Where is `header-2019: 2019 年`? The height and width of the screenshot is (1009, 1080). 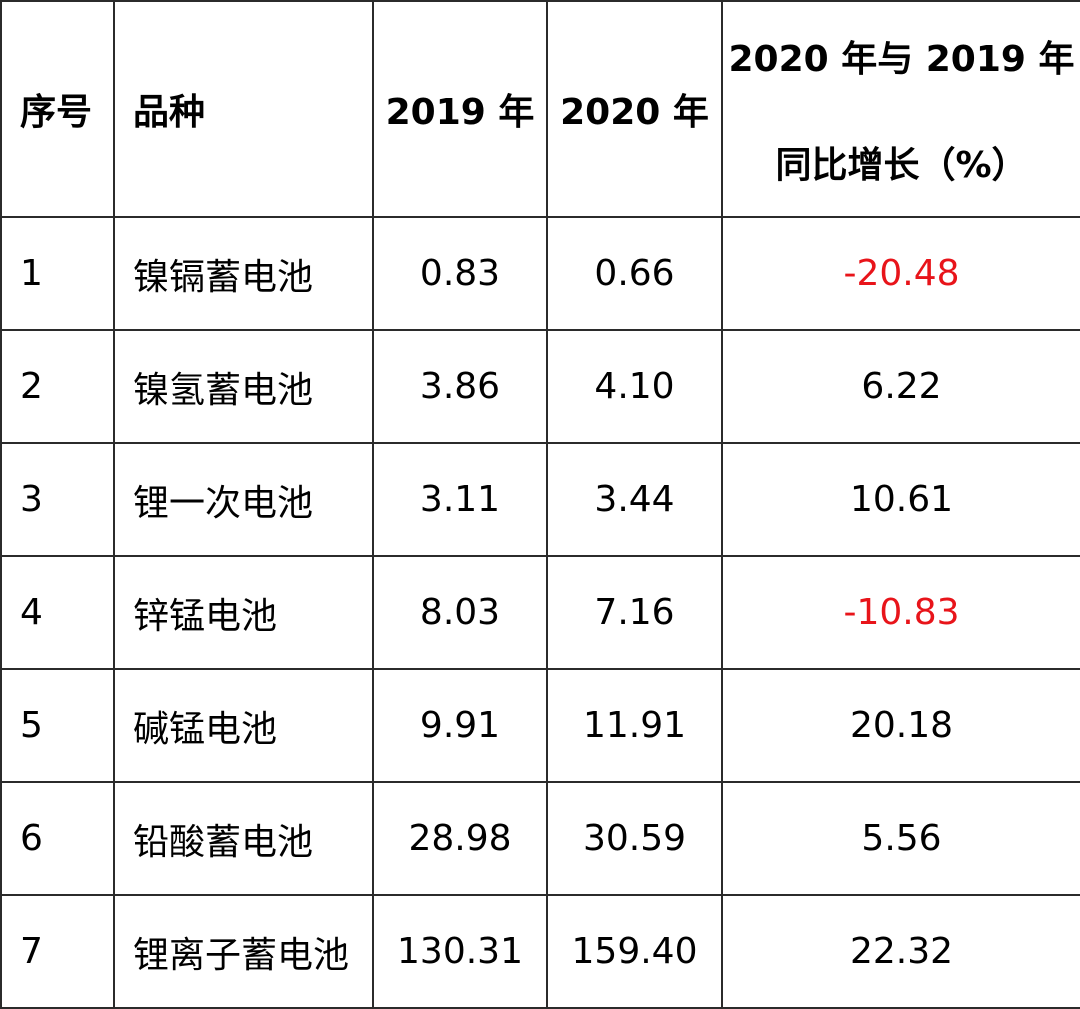 header-2019: 2019 年 is located at coordinates (460, 109).